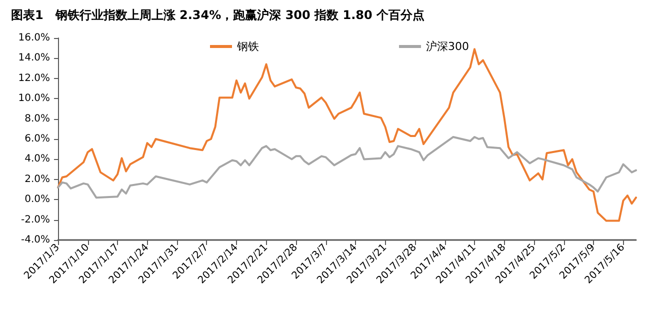 This screenshot has height=326, width=665. I want to click on legend-label: 钢铁, so click(247, 46).